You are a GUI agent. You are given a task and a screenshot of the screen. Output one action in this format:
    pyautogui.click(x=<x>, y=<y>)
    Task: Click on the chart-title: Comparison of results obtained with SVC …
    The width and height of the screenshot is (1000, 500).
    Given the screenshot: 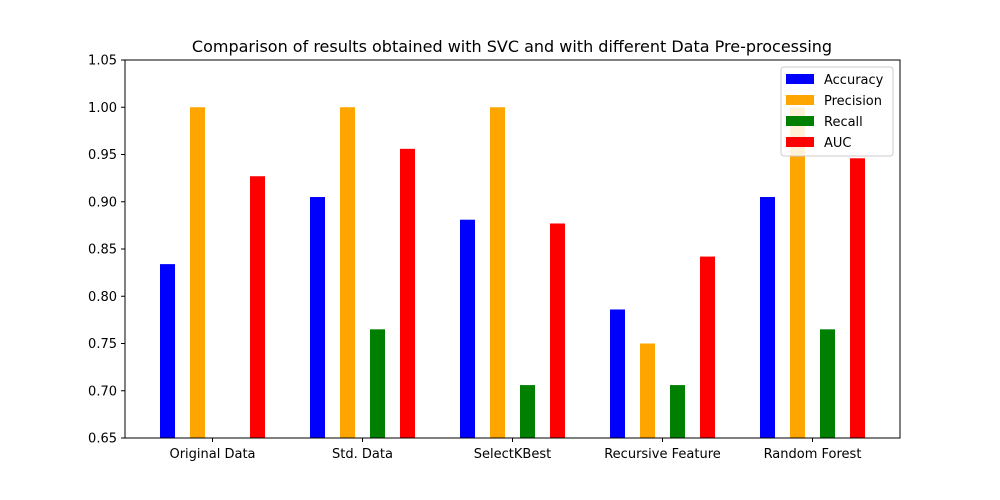 What is the action you would take?
    pyautogui.click(x=512, y=46)
    